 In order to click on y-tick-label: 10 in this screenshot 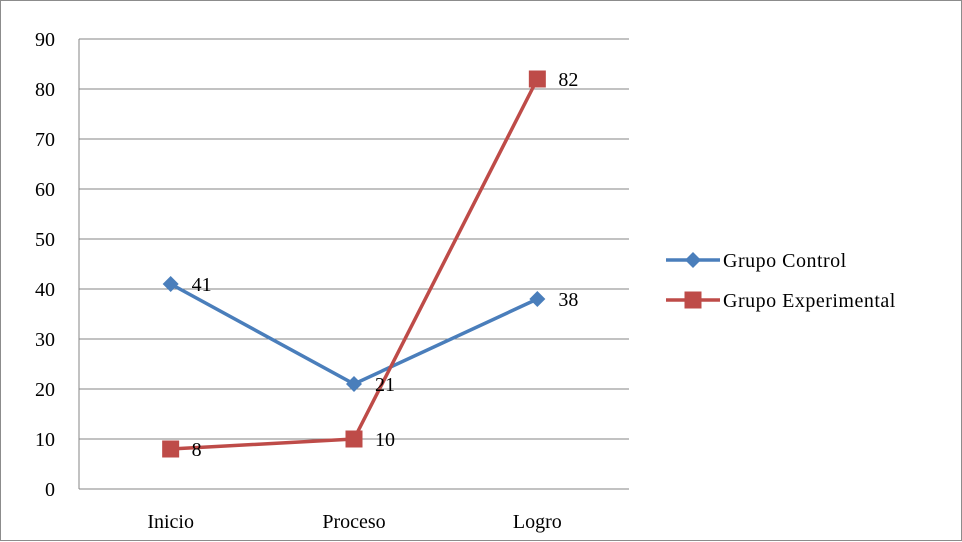, I will do `click(45, 440)`.